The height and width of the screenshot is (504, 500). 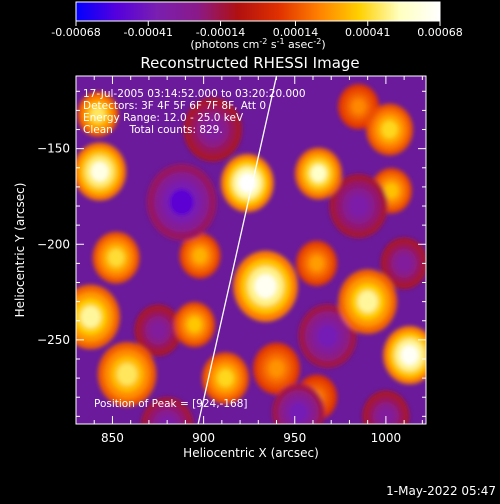 I want to click on x-tick-label: 850, so click(x=112, y=438).